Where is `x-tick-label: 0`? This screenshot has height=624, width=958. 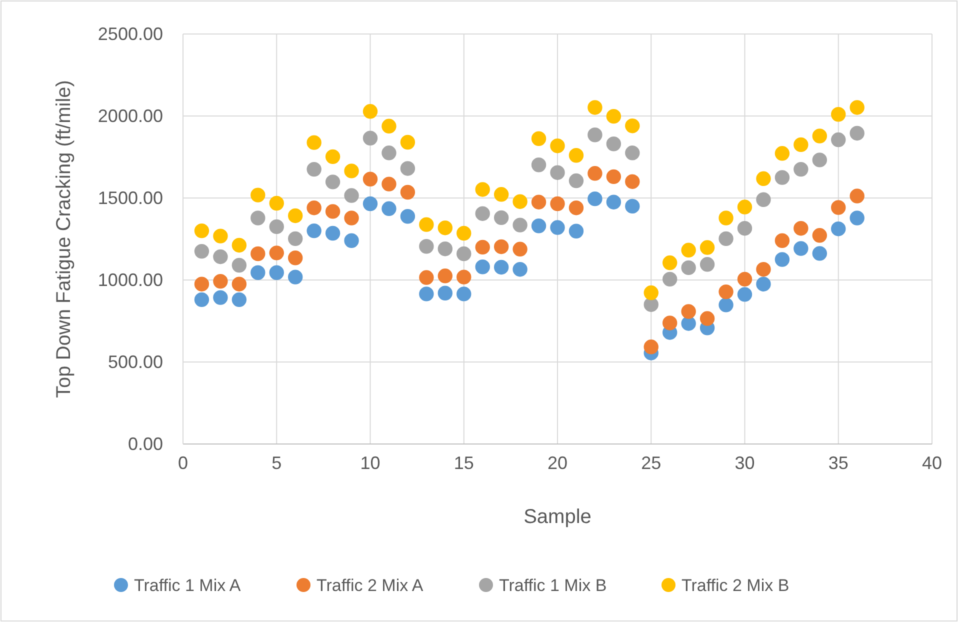 x-tick-label: 0 is located at coordinates (183, 462).